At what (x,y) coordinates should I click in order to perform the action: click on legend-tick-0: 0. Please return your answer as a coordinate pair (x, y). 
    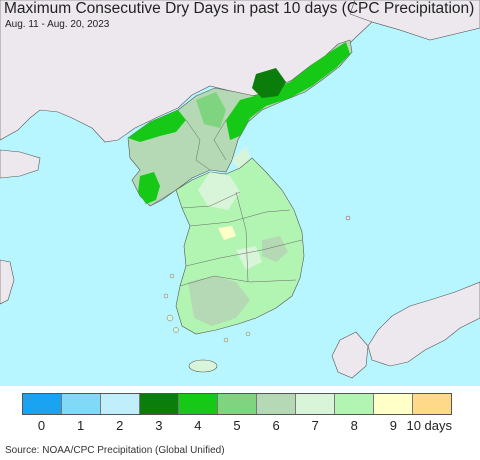
    Looking at the image, I should click on (41, 426).